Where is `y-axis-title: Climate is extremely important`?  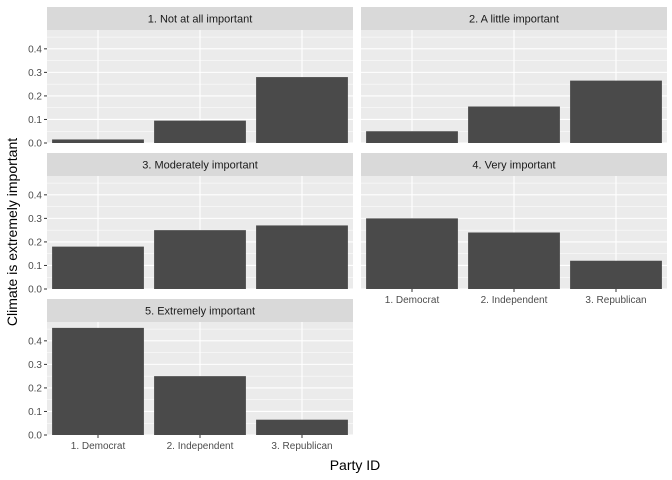 y-axis-title: Climate is extremely important is located at coordinates (12, 232).